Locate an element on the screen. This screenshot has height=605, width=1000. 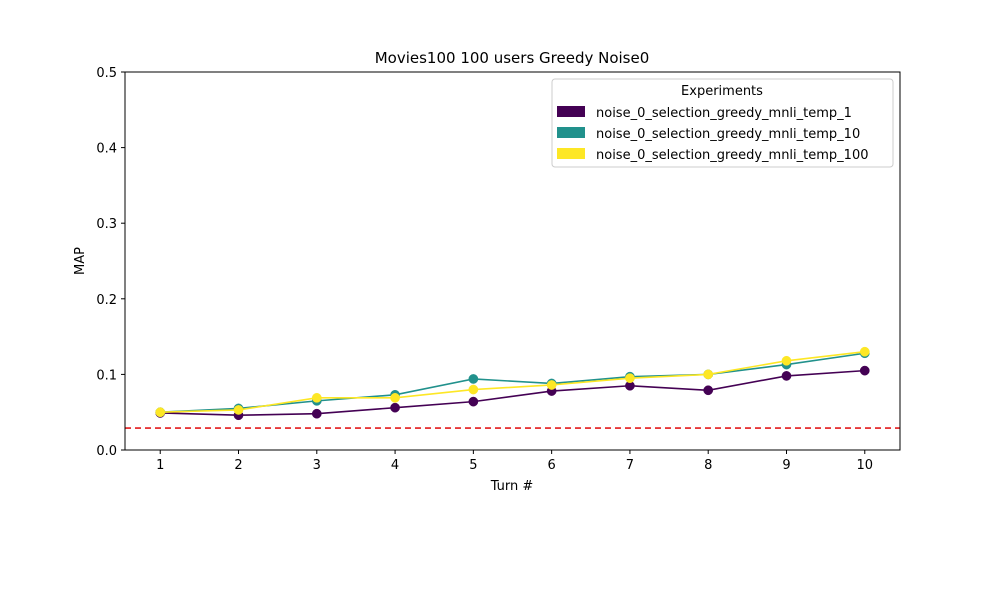
y-tick-label: 0.0 is located at coordinates (106, 451).